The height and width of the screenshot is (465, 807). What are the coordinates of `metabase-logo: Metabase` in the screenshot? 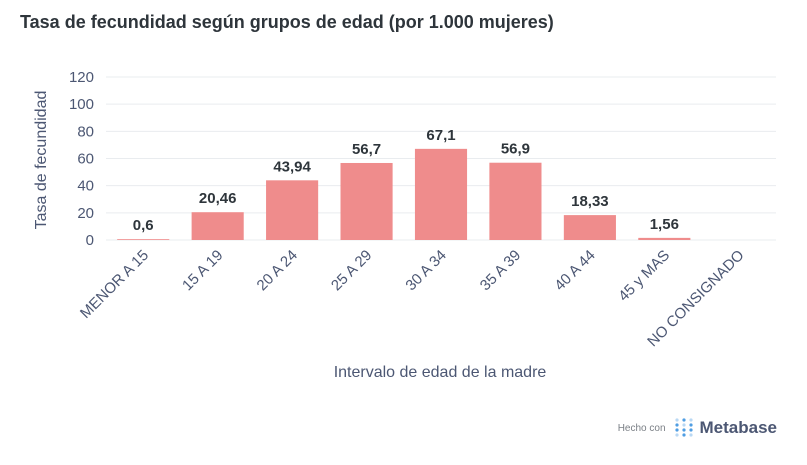 It's located at (725, 428).